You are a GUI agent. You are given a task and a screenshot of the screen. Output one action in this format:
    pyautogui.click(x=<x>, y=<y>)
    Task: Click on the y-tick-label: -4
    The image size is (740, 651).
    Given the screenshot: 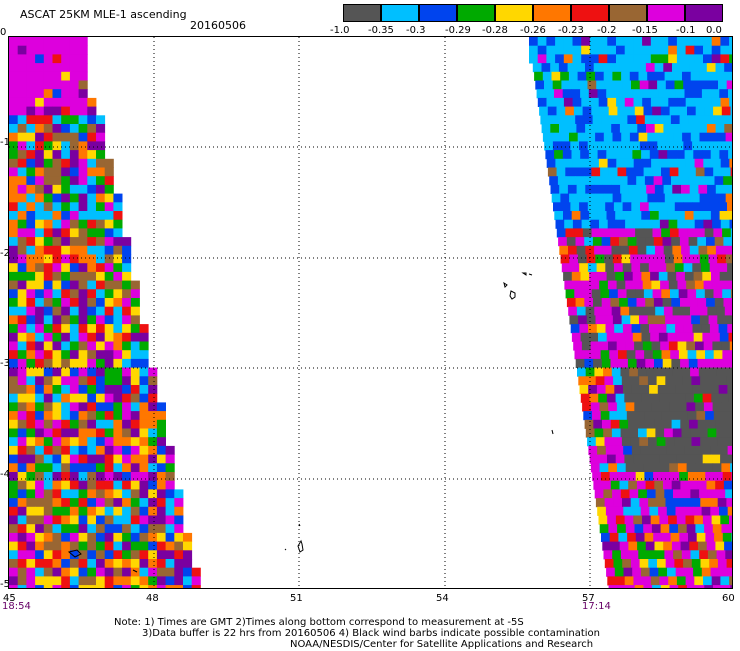 What is the action you would take?
    pyautogui.click(x=5, y=474)
    